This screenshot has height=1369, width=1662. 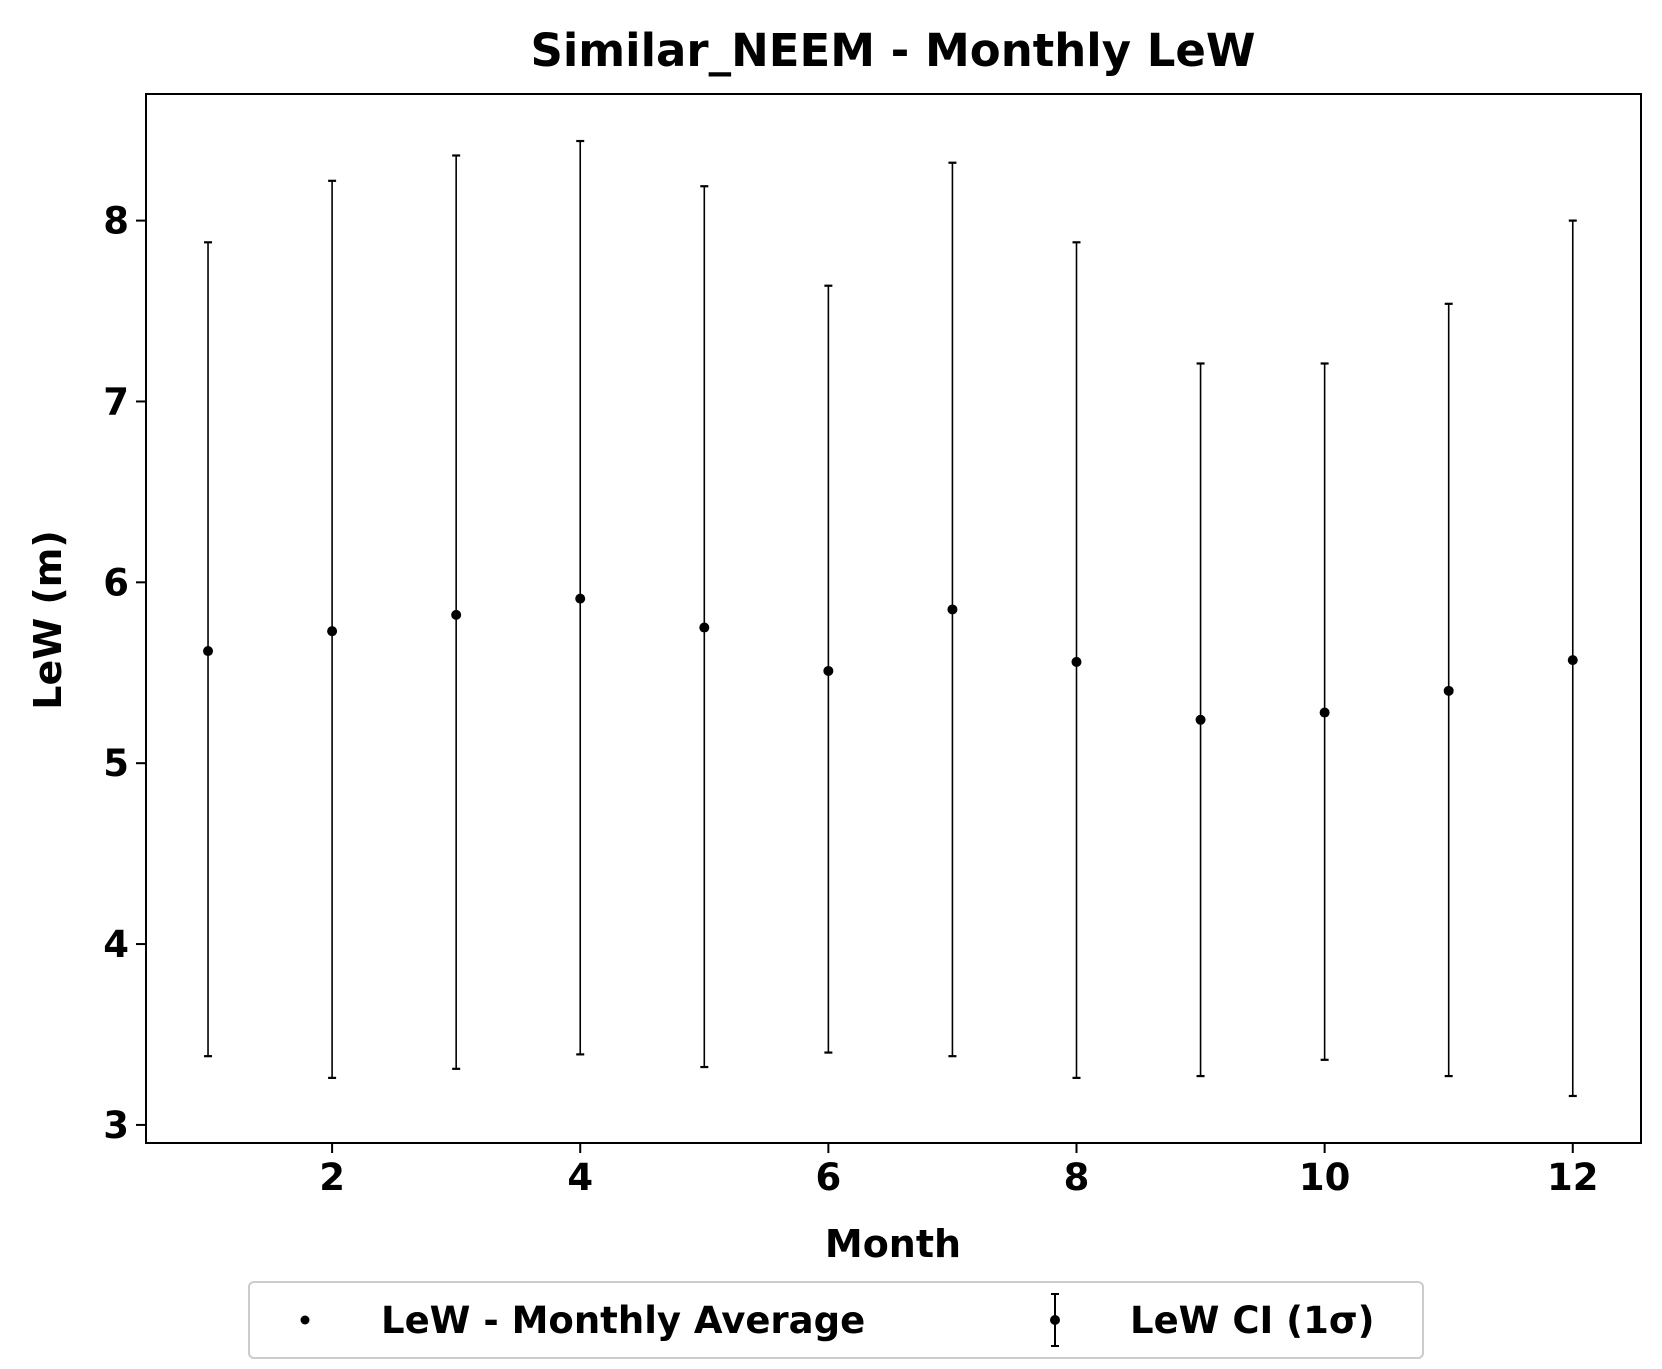 What do you see at coordinates (1325, 1177) in the screenshot?
I see `x-tick-label-10: 10` at bounding box center [1325, 1177].